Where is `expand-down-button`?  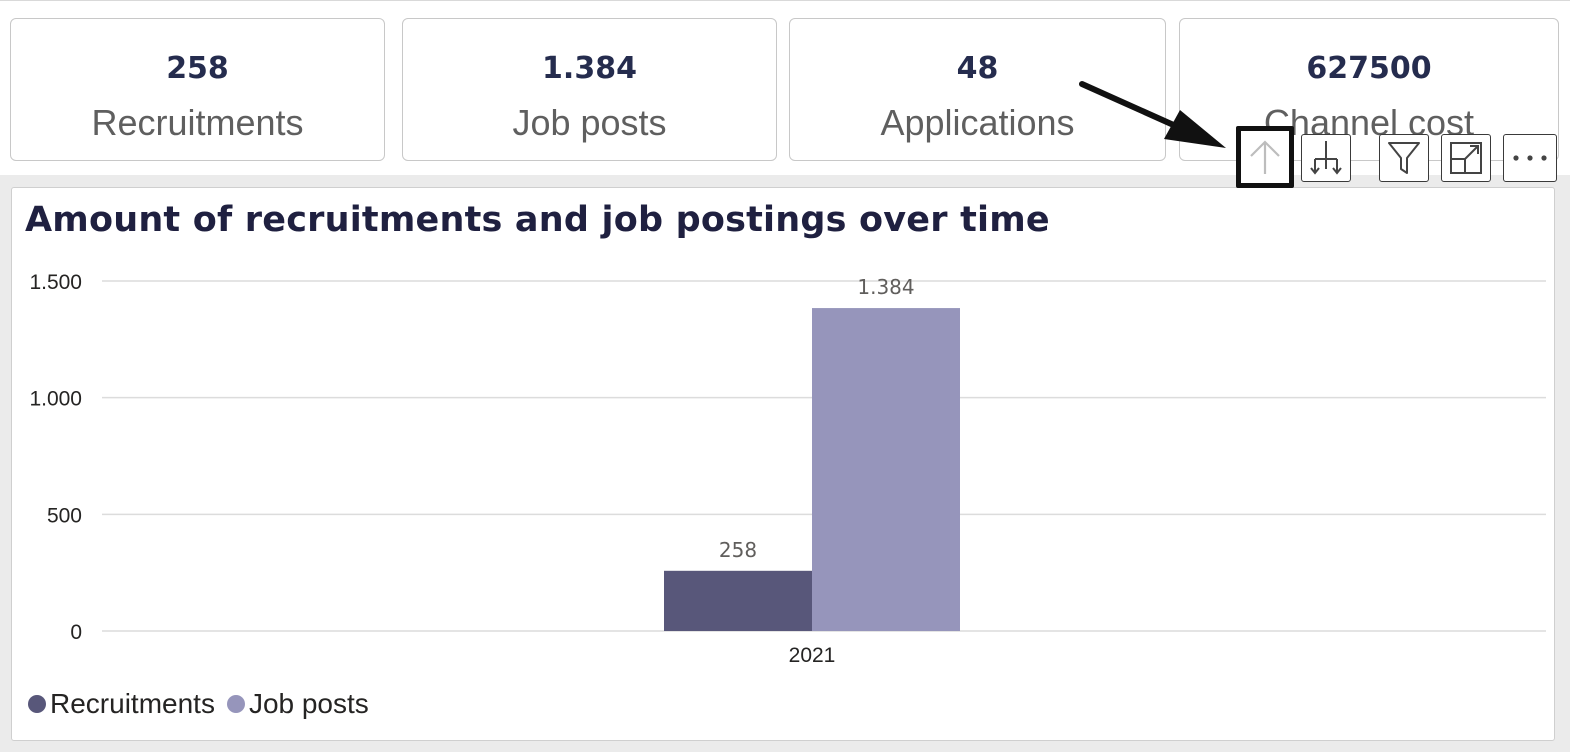
expand-down-button is located at coordinates (1326, 158).